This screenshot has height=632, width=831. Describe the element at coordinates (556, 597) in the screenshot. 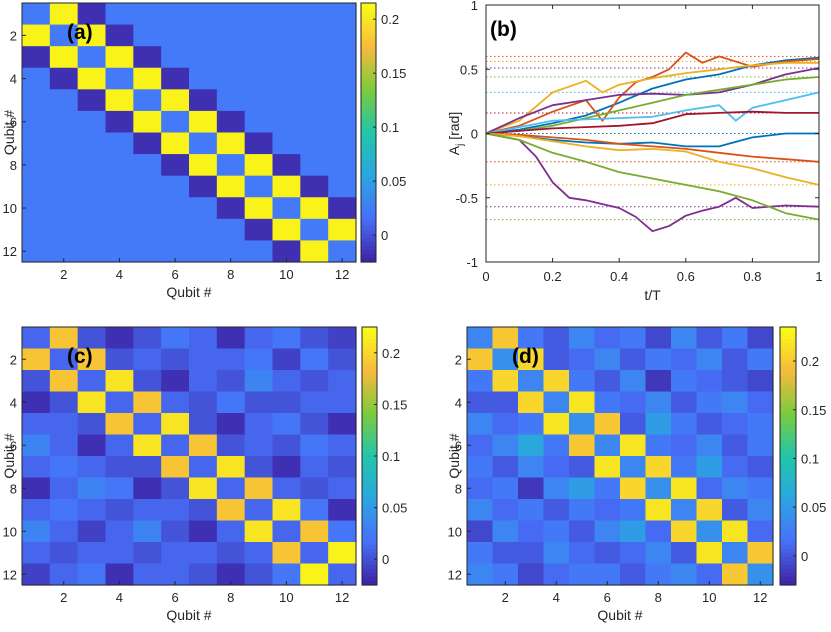

I see `x-tick-label: 4` at that location.